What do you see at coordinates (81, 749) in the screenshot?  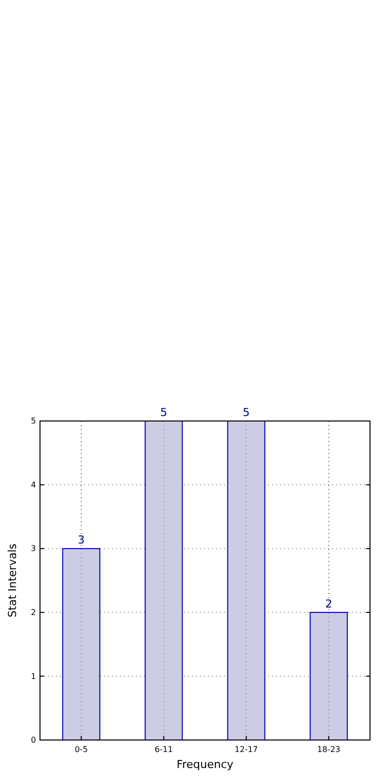 I see `x-tick-label: 0-5` at bounding box center [81, 749].